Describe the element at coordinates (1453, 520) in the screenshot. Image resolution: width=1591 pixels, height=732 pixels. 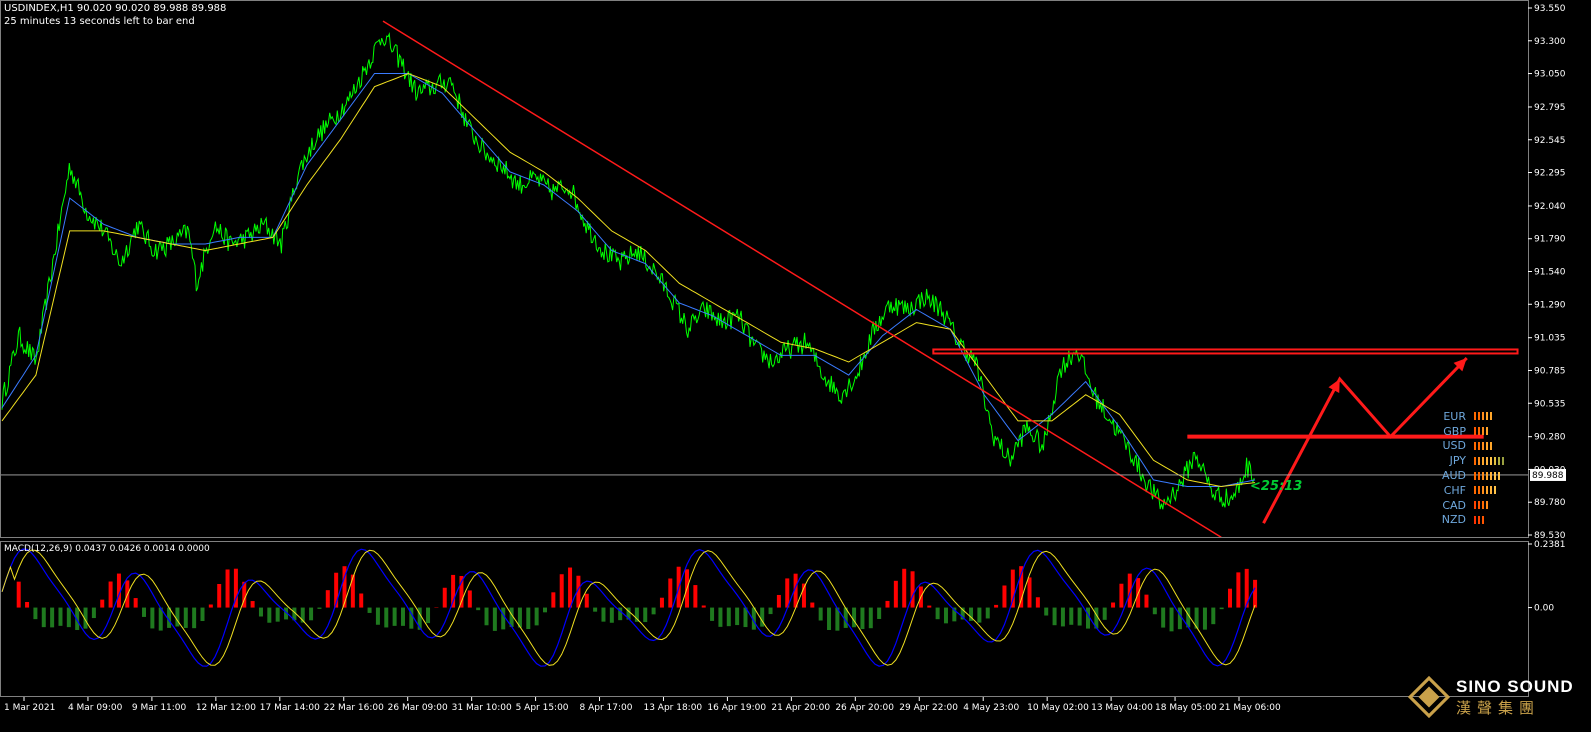
I see `strength-currency-label: NZD` at that location.